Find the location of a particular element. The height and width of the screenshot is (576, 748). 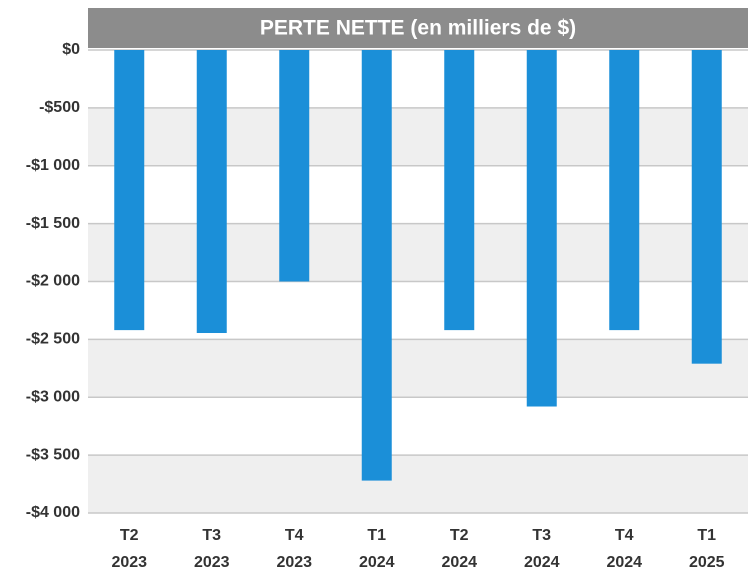

title-banner is located at coordinates (418, 28).